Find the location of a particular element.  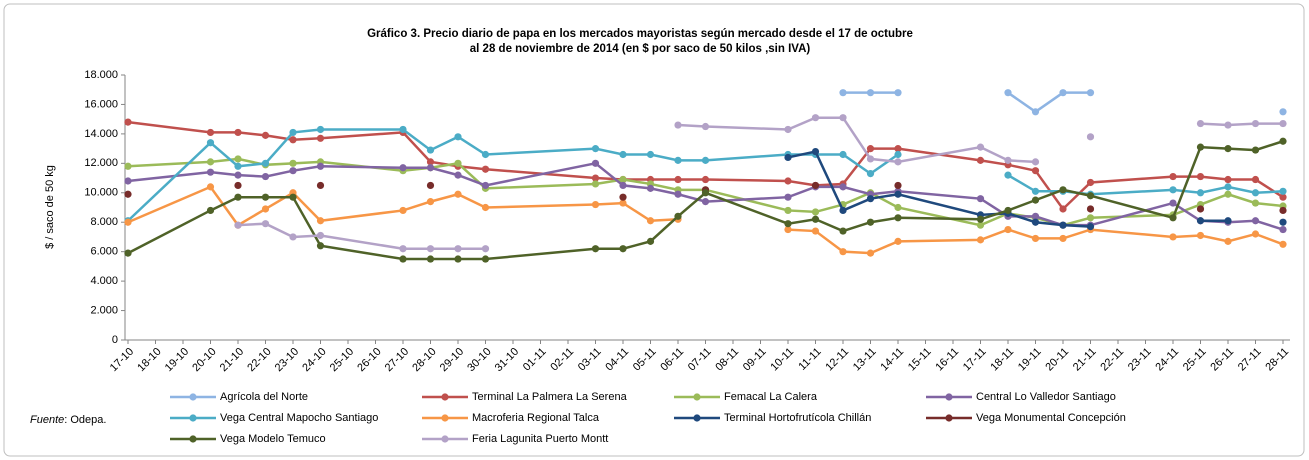

y-tick-label: 8.000 is located at coordinates (104, 222).